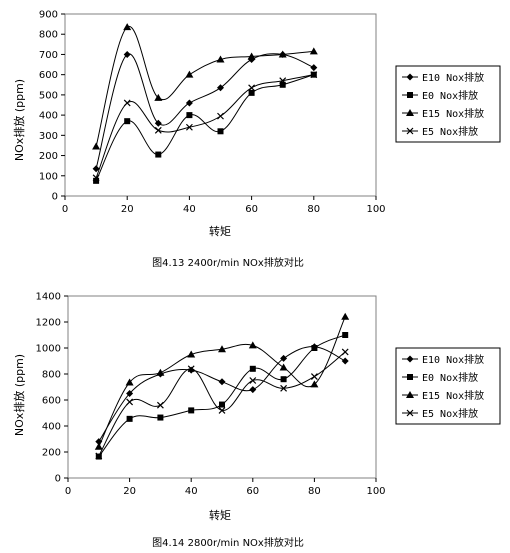 This screenshot has width=510, height=553. I want to click on y-tick-label: 600, so click(51, 401).